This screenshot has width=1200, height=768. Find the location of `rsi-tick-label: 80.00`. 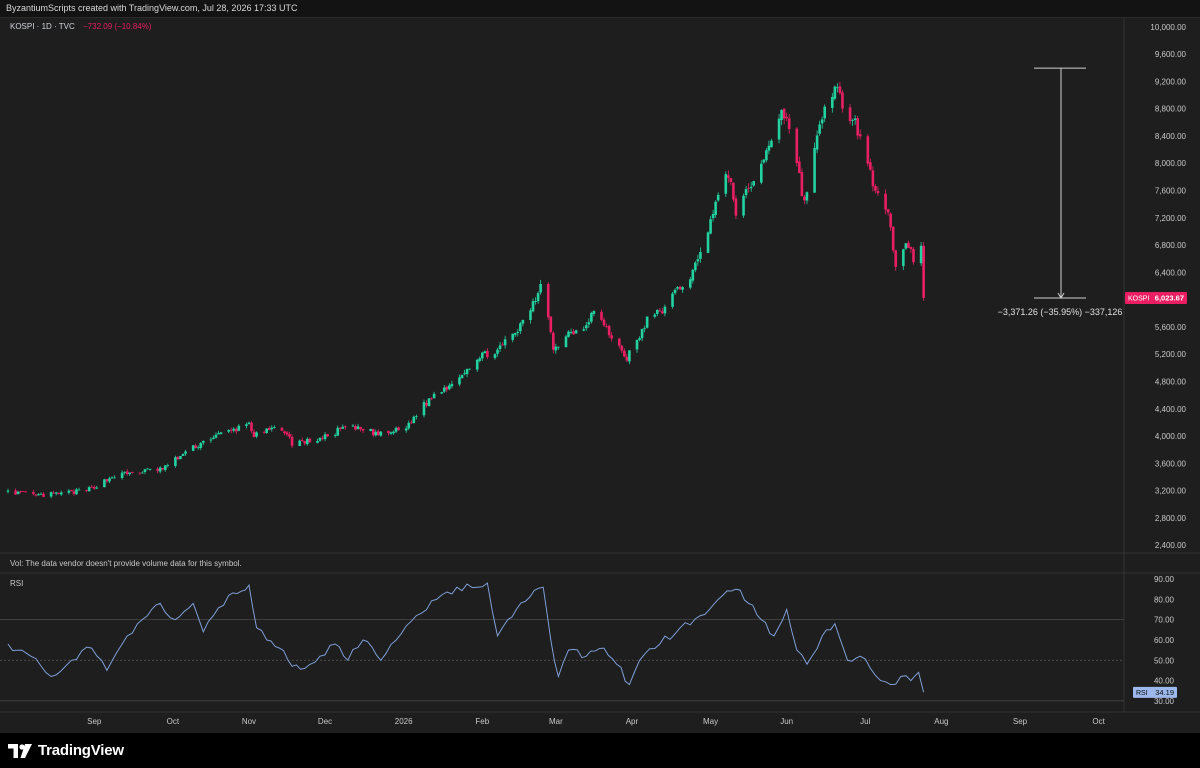

rsi-tick-label: 80.00 is located at coordinates (1164, 599).